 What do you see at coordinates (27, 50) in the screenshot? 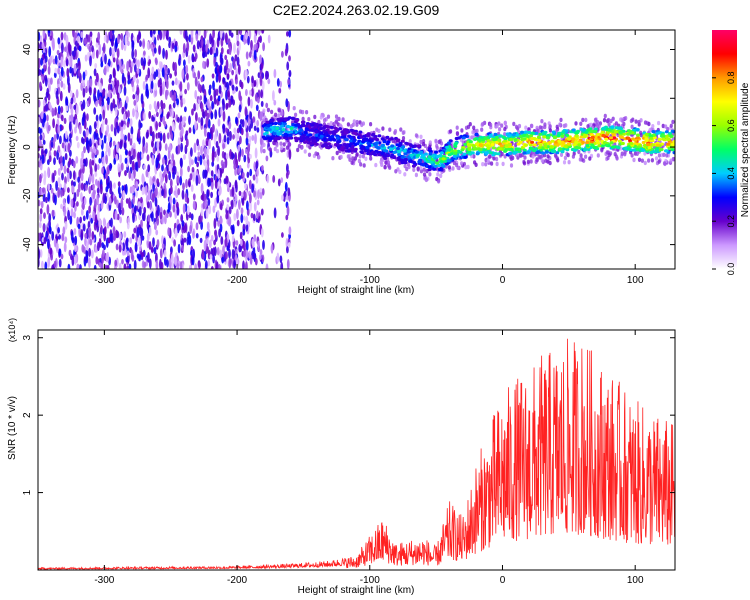
I see `y-tick-label: 40` at bounding box center [27, 50].